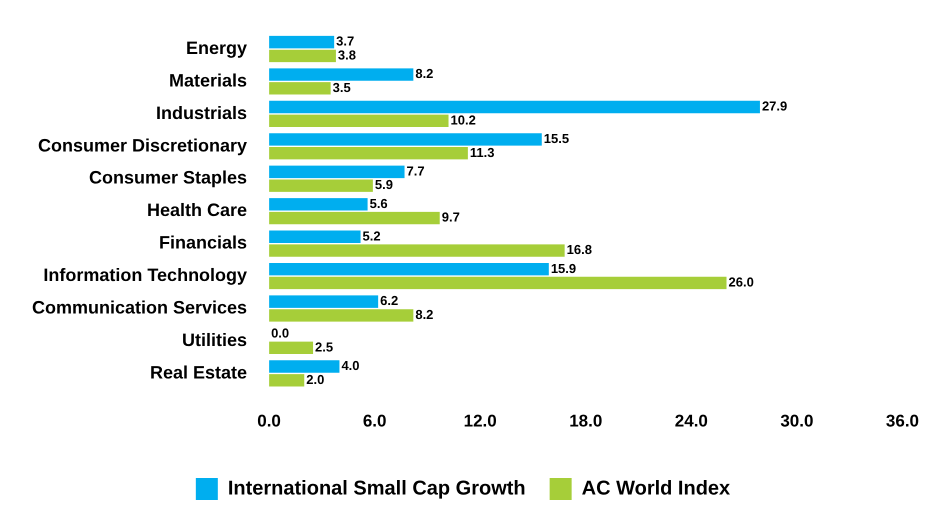  I want to click on data-label: 2.0, so click(315, 379).